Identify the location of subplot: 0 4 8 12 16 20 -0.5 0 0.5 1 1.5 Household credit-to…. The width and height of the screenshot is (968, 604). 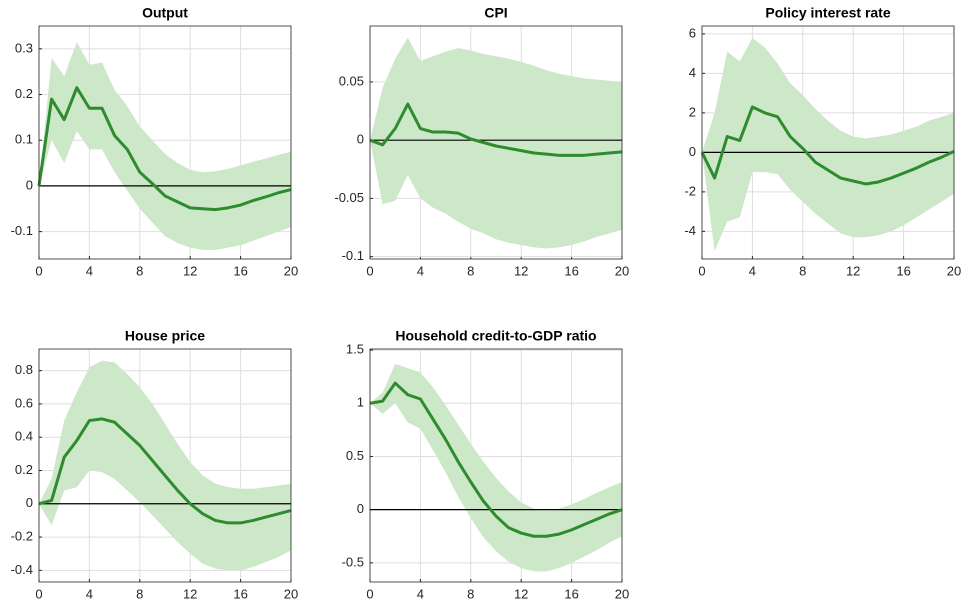
(486, 465).